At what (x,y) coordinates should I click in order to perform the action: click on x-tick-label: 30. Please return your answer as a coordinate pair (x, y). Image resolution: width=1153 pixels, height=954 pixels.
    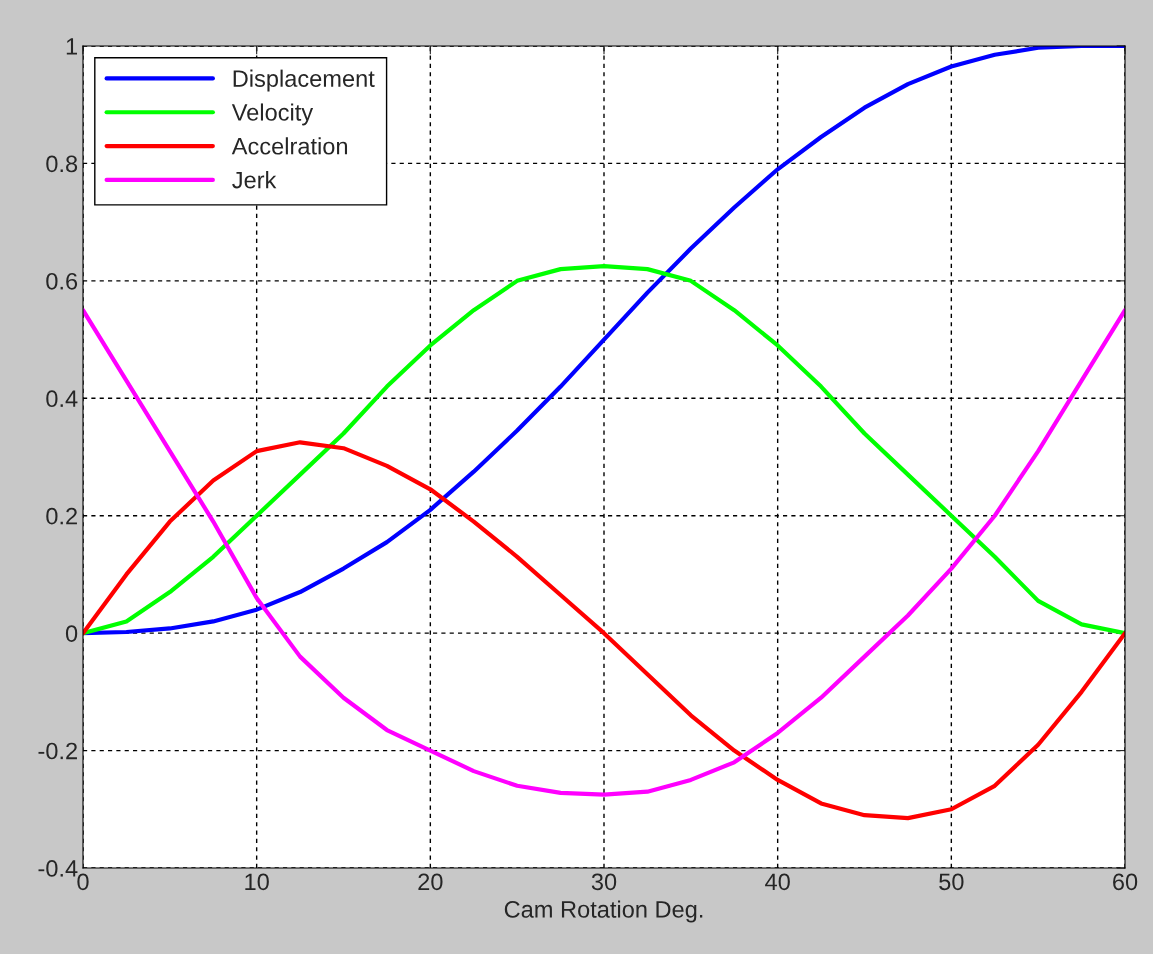
    Looking at the image, I should click on (604, 882).